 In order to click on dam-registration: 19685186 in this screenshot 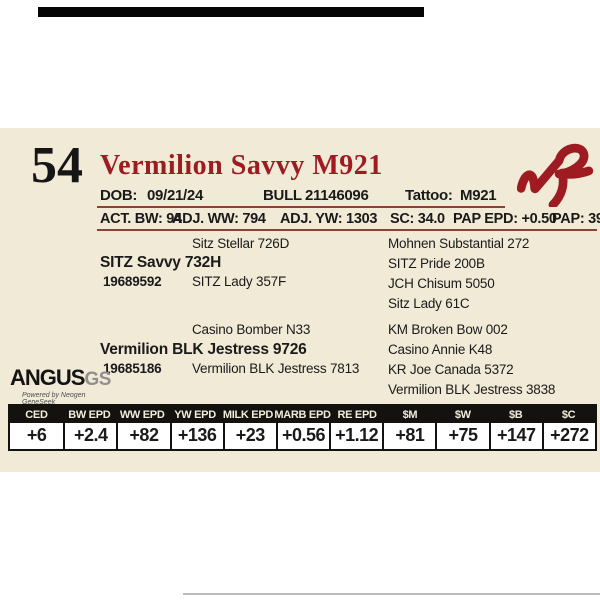, I will do `click(132, 368)`.